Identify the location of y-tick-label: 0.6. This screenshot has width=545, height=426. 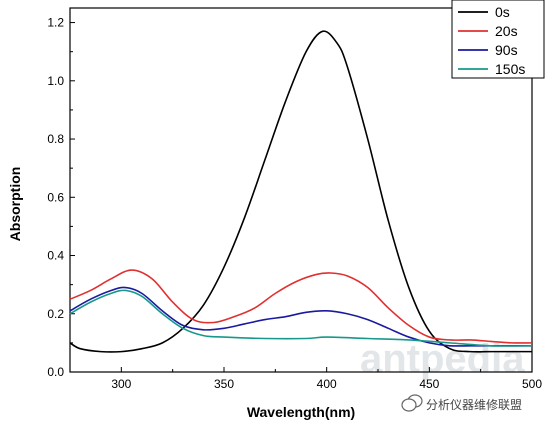
(55, 197).